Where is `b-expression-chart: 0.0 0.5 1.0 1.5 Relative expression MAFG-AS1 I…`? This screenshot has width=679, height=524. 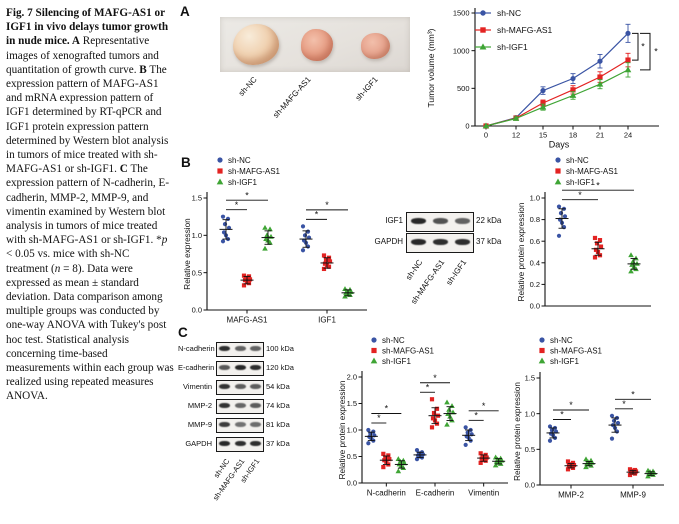
b-expression-chart: 0.0 0.5 1.0 1.5 Relative expression MAFG-AS1 I… is located at coordinates (284, 248).